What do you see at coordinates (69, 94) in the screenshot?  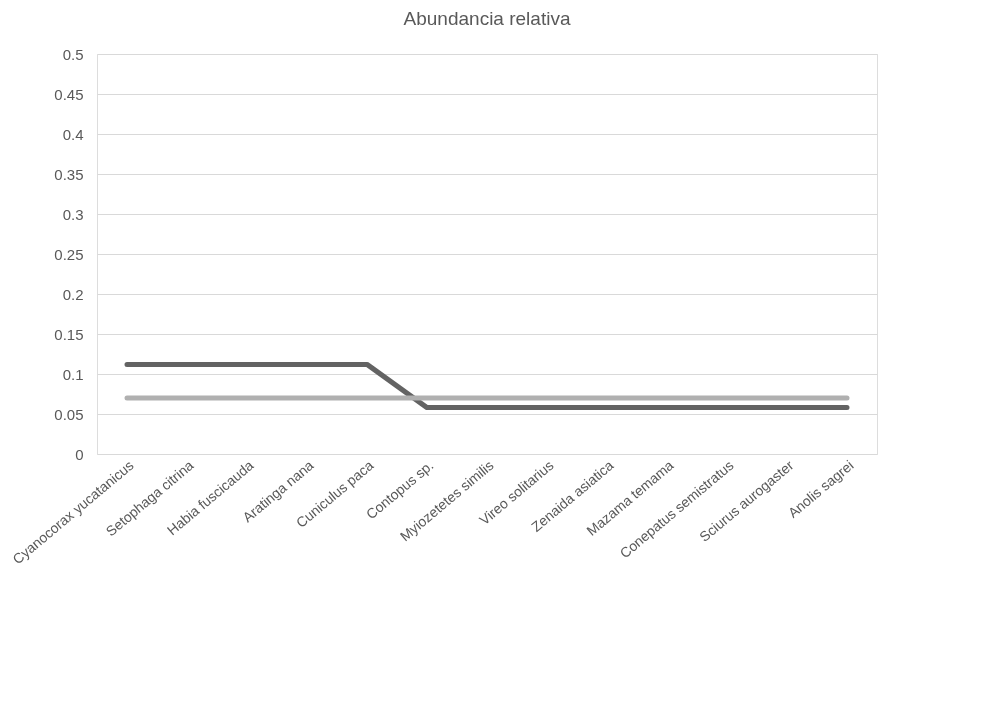 I see `y-tick-label: 0.45` at bounding box center [69, 94].